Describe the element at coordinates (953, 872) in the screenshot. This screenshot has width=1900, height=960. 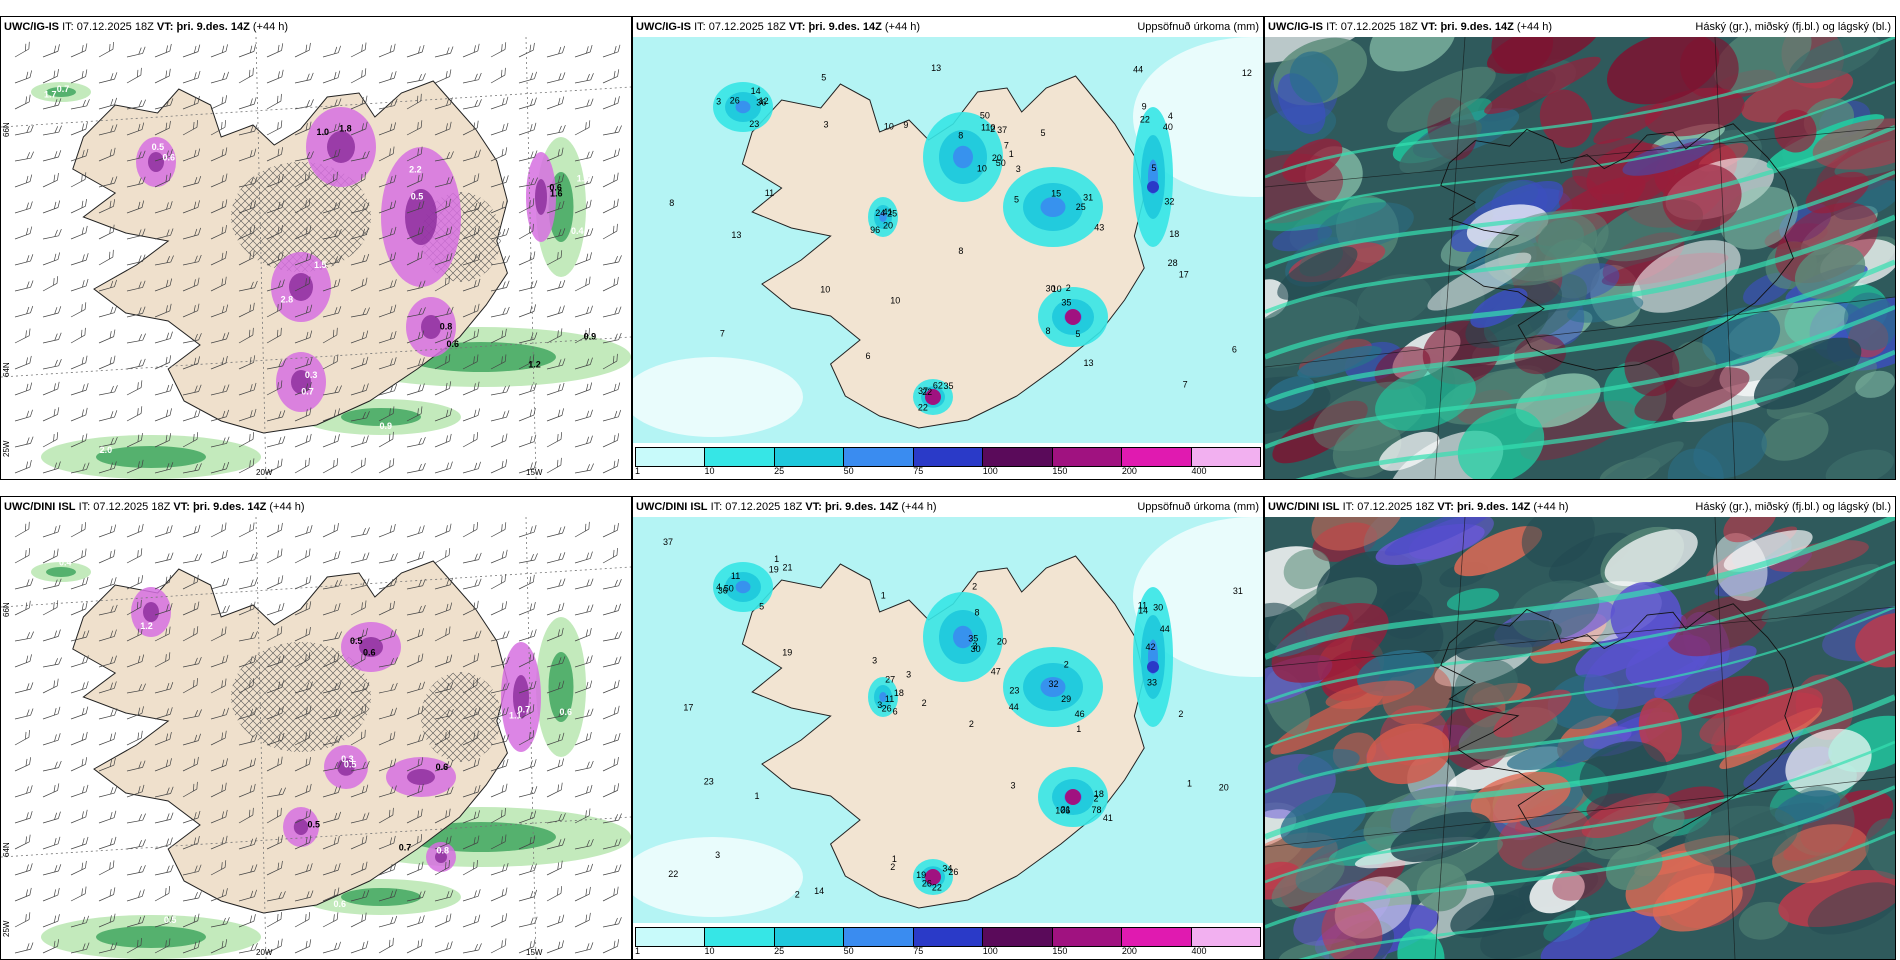
I see `precip-value-label: 26` at that location.